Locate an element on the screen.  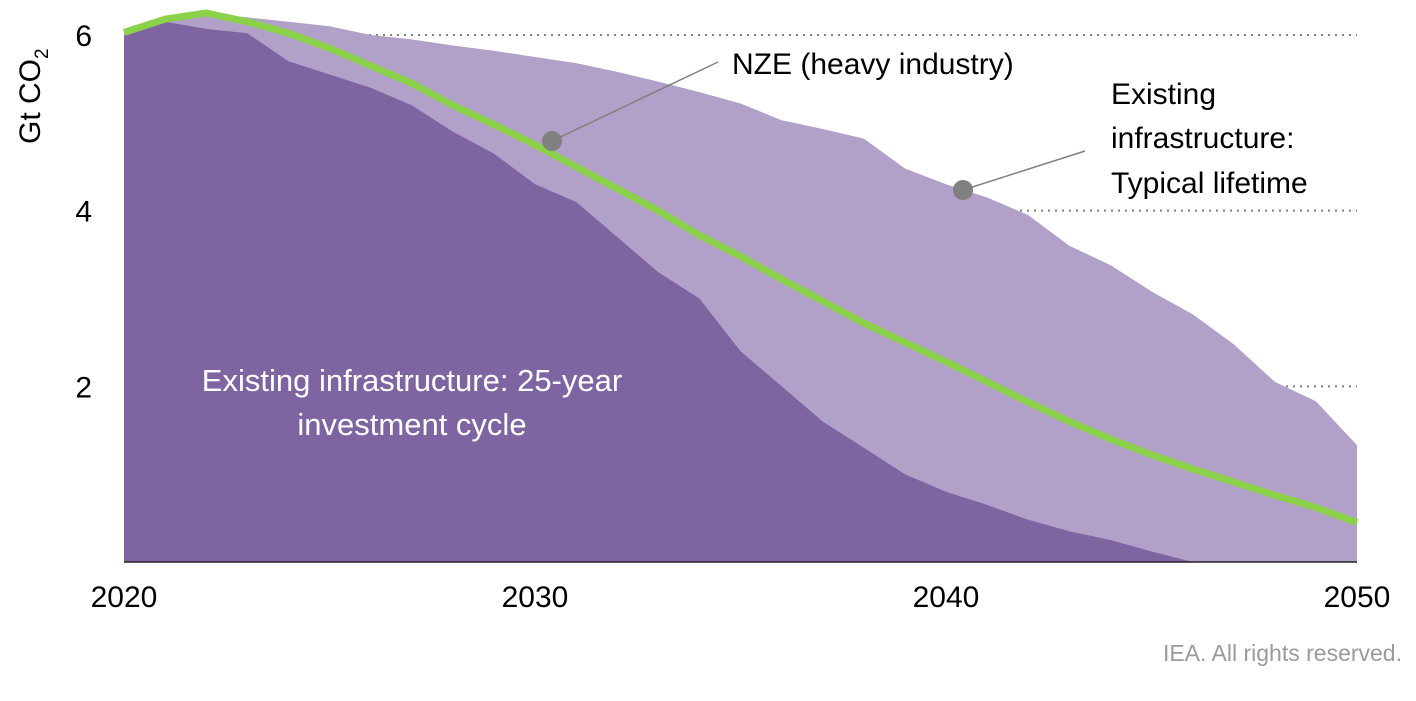
investment-cycle-label-line1: Existing infrastructure: 25-year is located at coordinates (412, 380).